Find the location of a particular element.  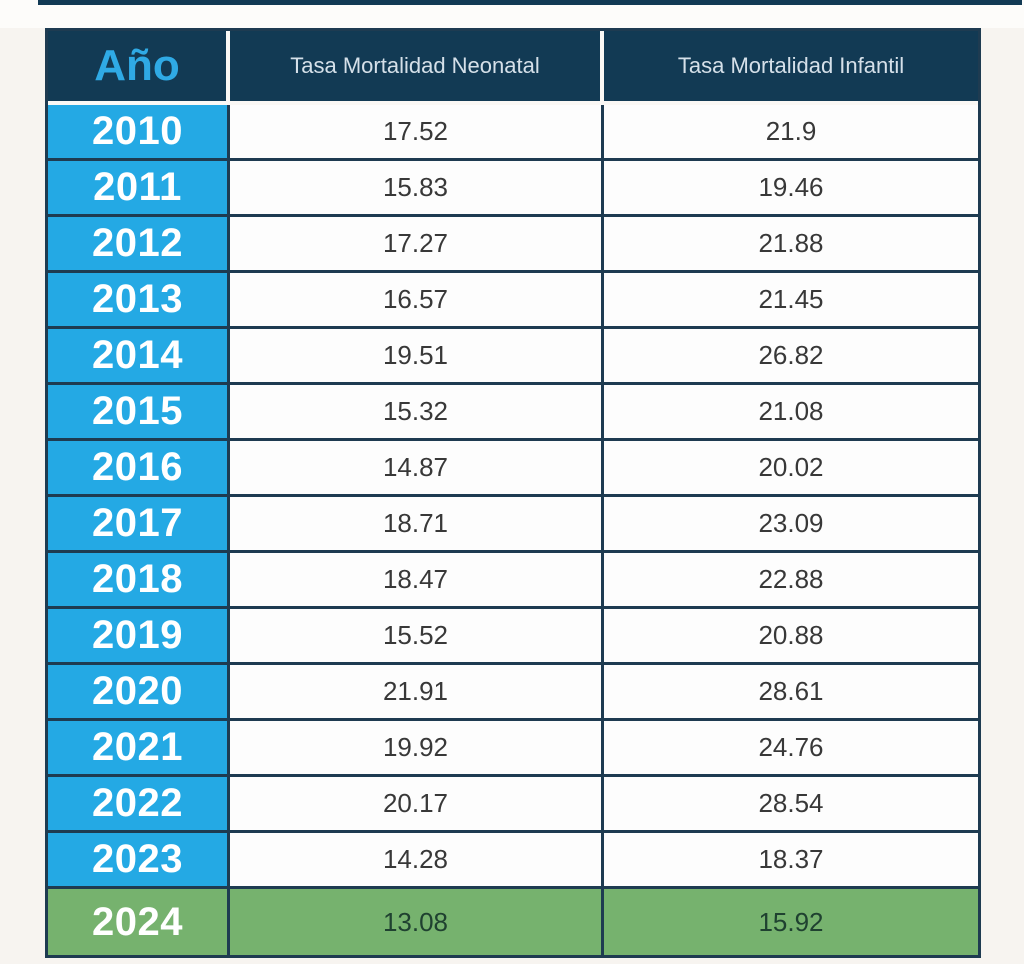

table-row: 2015 15.32 21.08 is located at coordinates (513, 413).